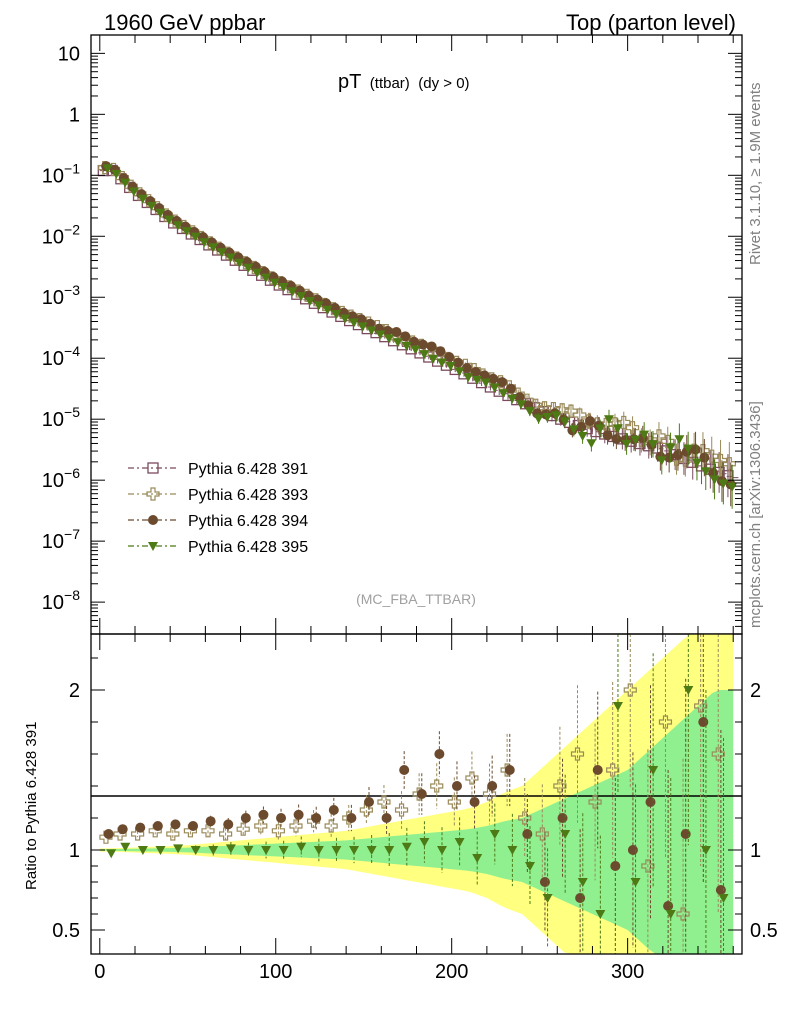  I want to click on main-y-tick-exp: −7, so click(72, 534).